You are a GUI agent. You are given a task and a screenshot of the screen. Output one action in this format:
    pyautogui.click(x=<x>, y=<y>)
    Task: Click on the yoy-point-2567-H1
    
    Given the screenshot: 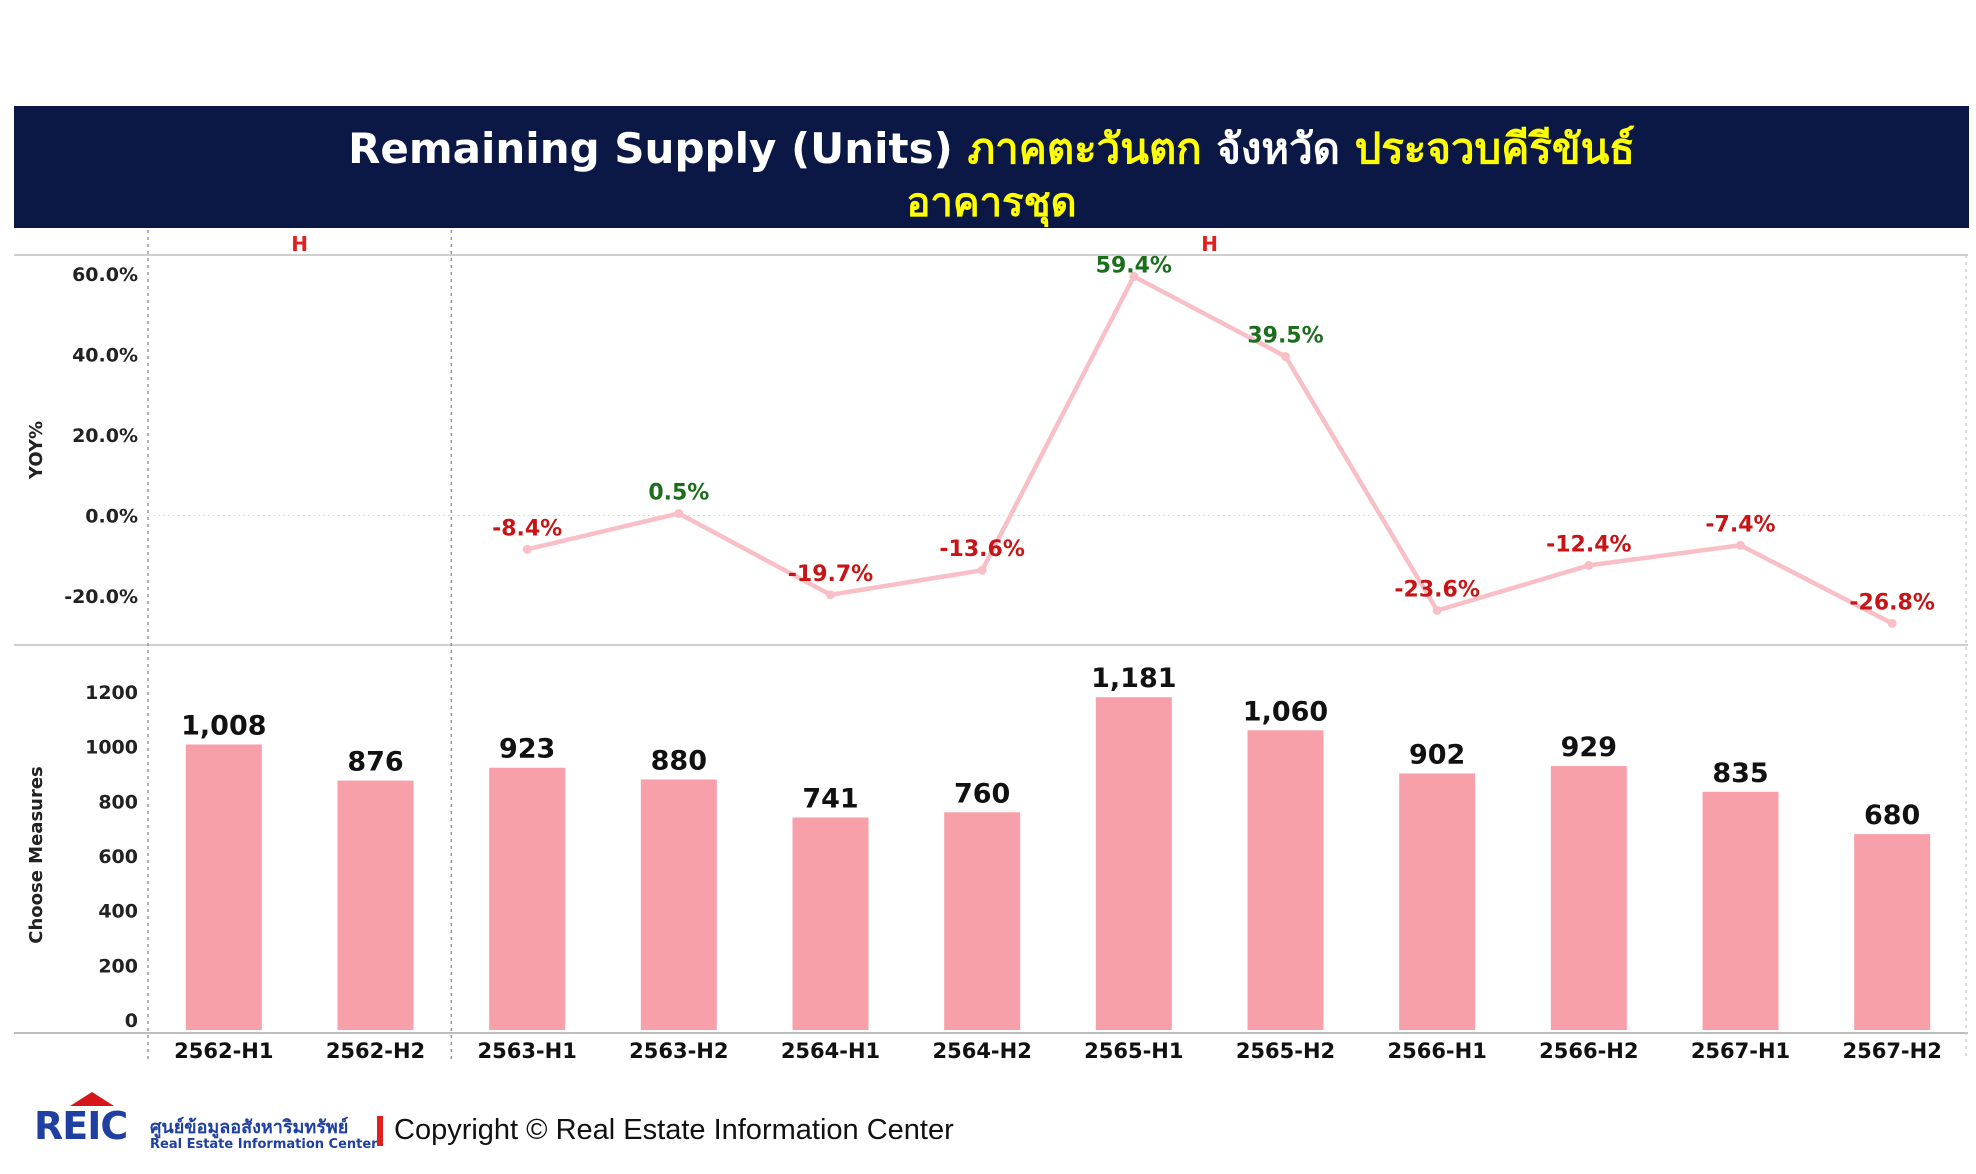 What is the action you would take?
    pyautogui.click(x=1740, y=545)
    